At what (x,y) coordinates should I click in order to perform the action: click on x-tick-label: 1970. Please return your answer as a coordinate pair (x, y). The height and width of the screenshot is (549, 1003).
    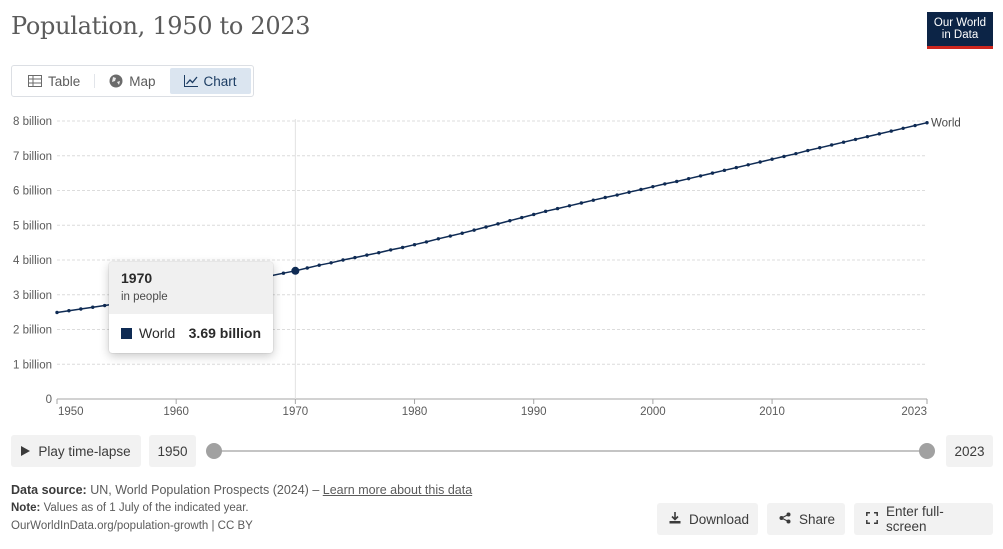
    Looking at the image, I should click on (296, 412).